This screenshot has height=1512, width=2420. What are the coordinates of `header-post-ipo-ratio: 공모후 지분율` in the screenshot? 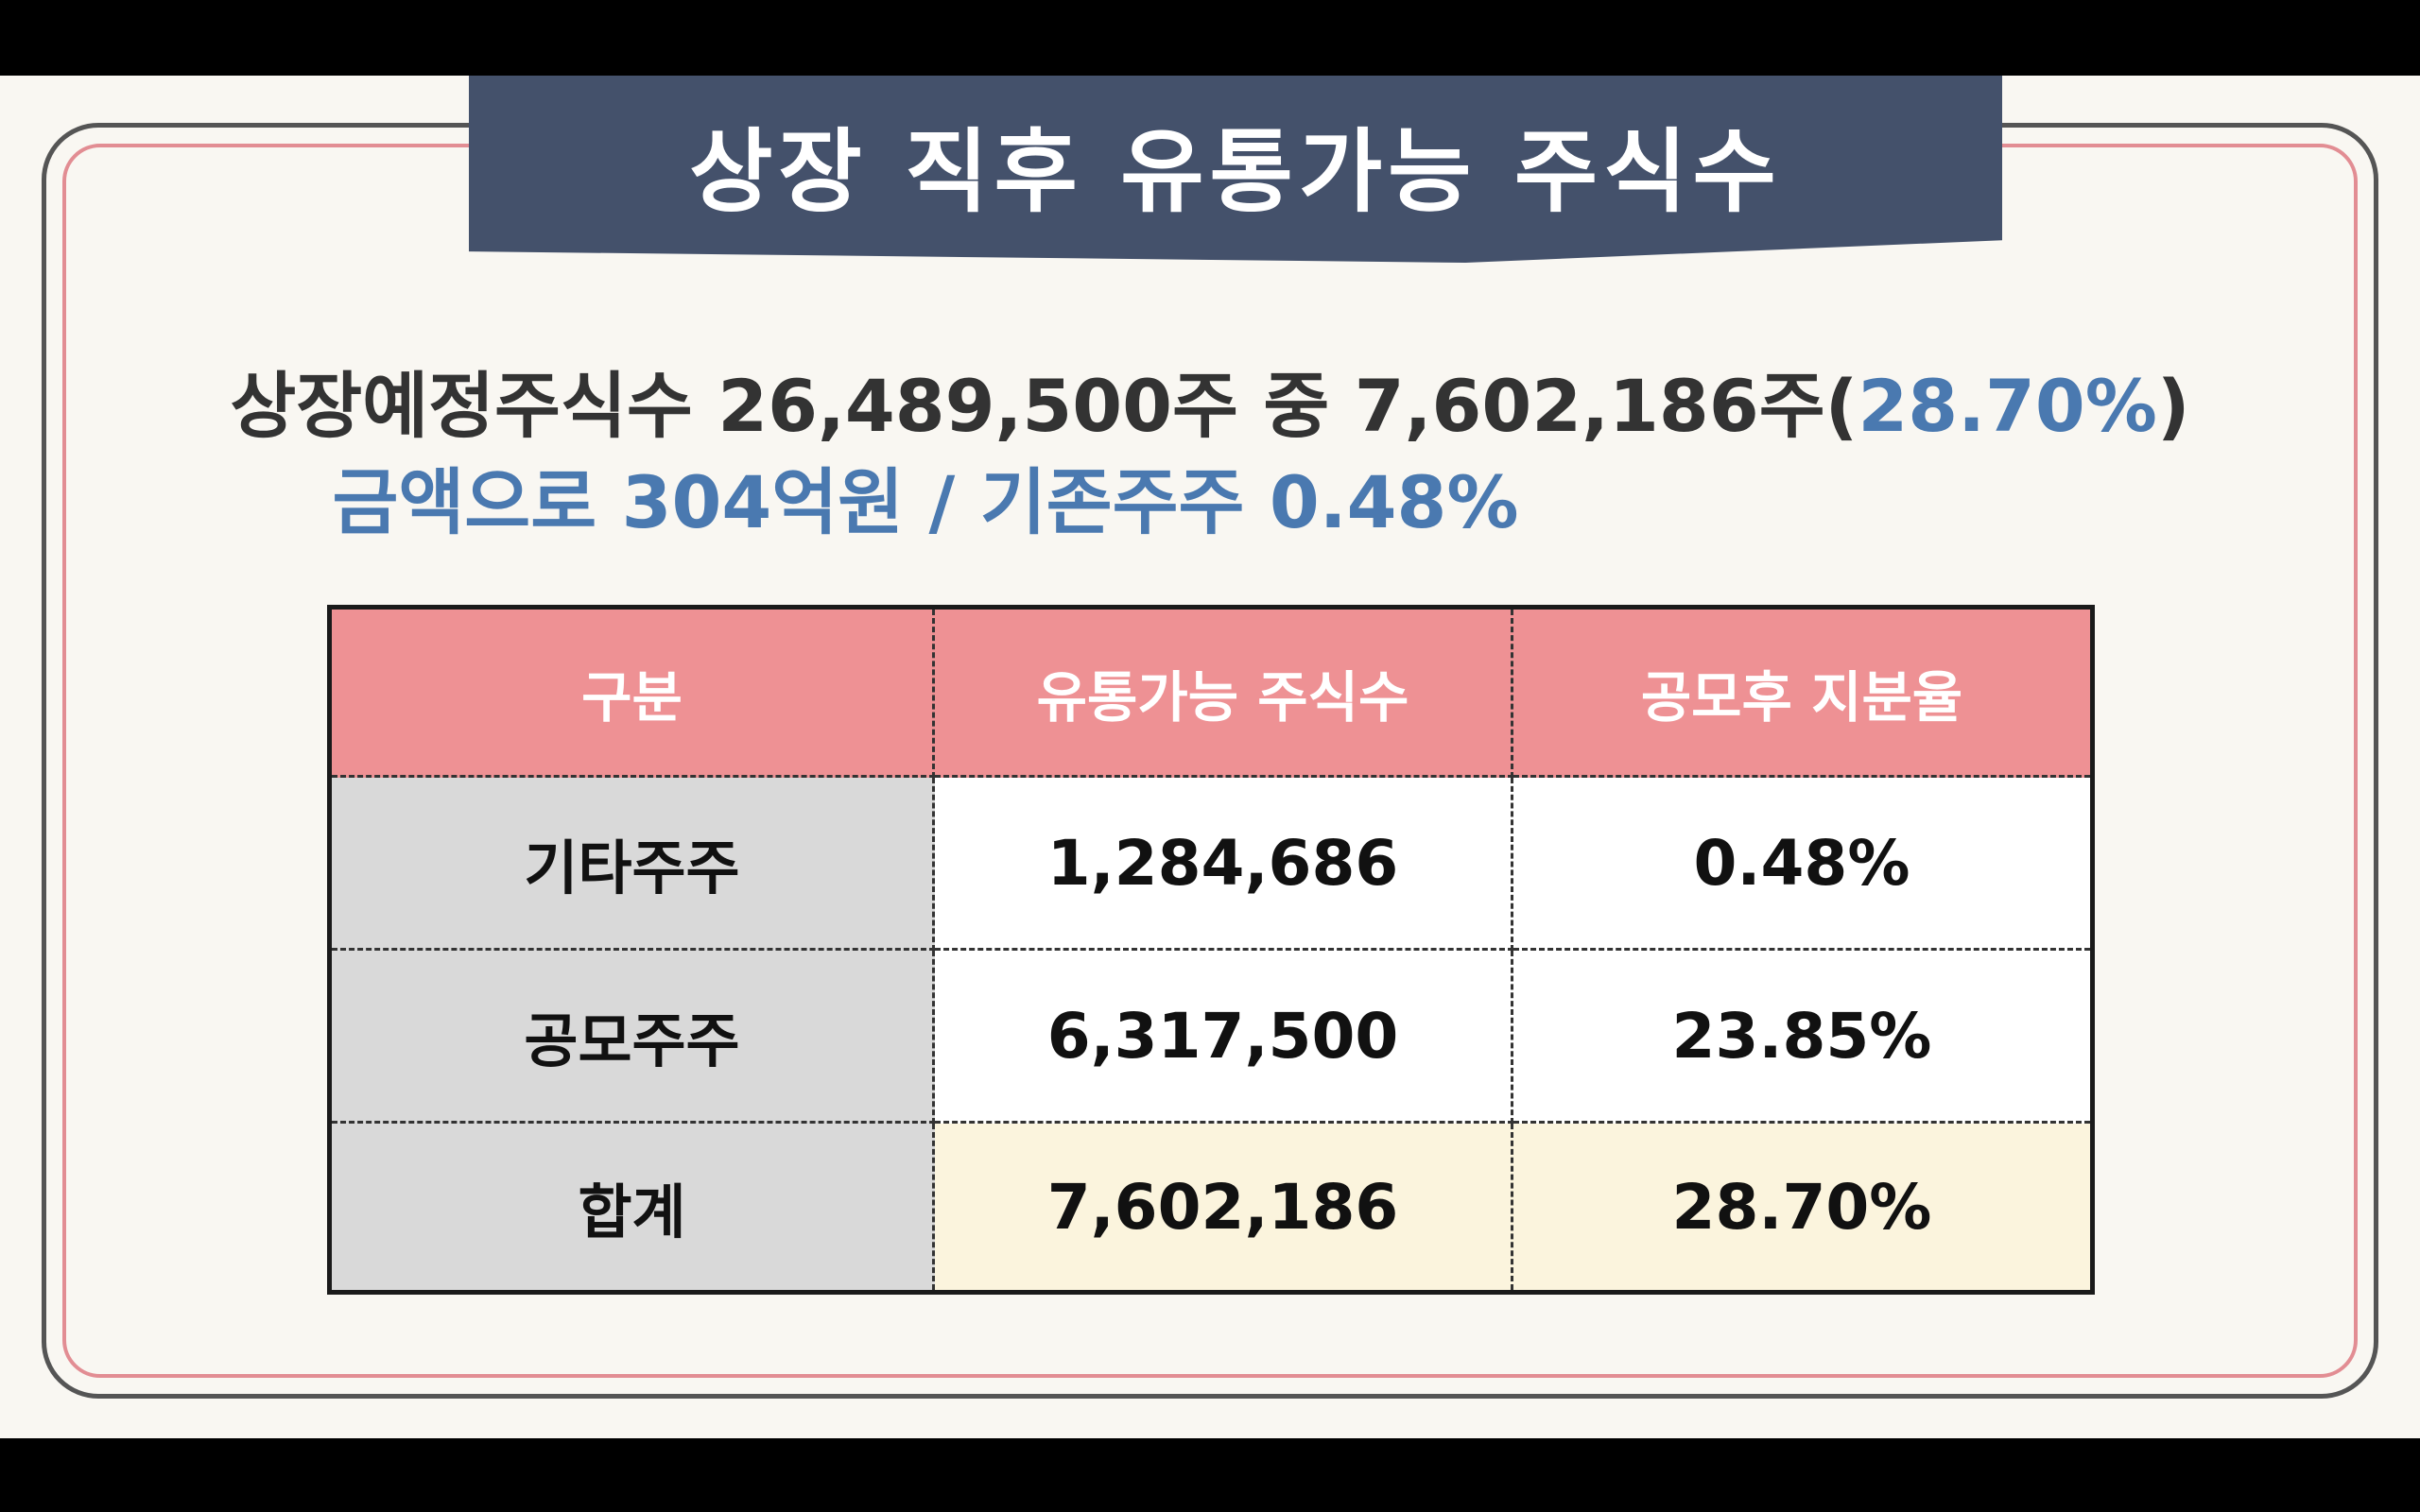 It's located at (1801, 694).